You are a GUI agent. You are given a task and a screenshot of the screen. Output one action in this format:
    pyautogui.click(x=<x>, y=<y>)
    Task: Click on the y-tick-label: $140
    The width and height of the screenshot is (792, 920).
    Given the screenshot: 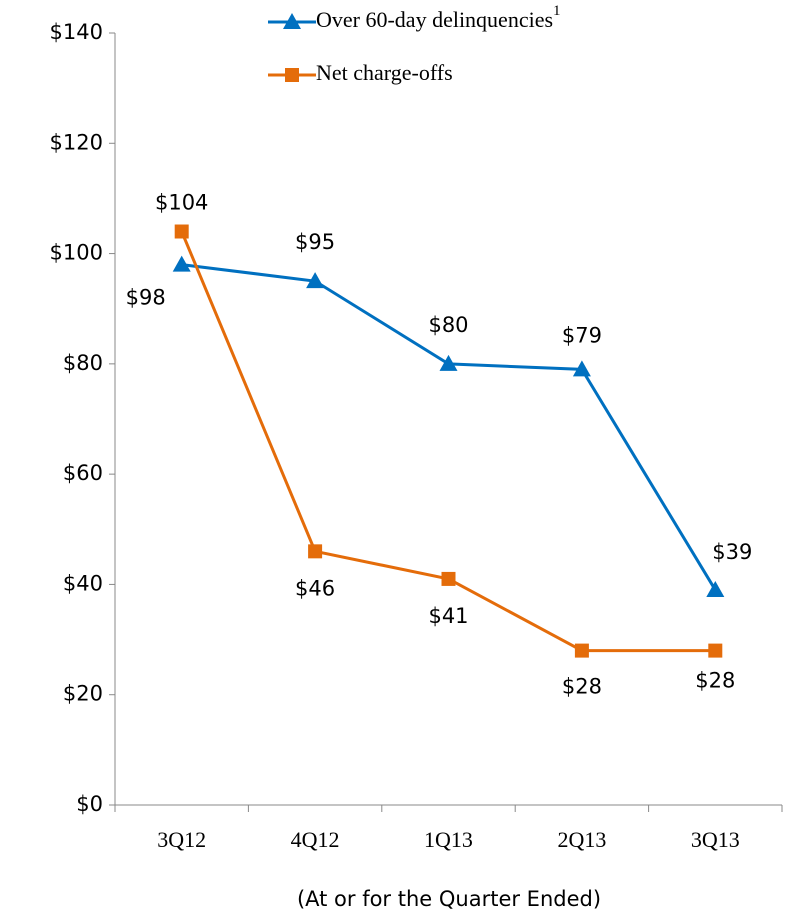 What is the action you would take?
    pyautogui.click(x=76, y=32)
    